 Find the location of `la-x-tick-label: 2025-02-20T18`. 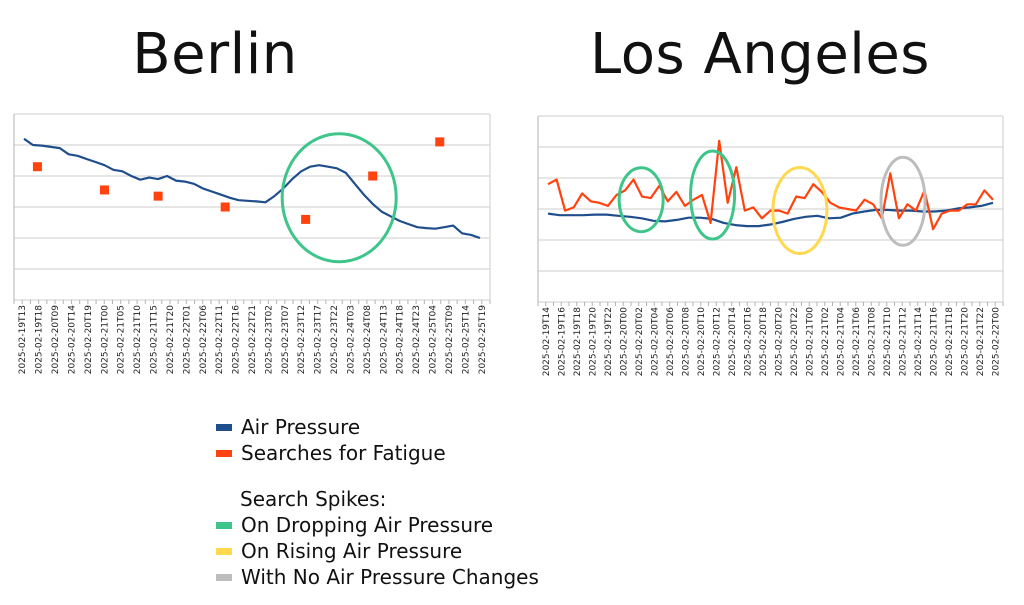

la-x-tick-label: 2025-02-20T18 is located at coordinates (764, 342).